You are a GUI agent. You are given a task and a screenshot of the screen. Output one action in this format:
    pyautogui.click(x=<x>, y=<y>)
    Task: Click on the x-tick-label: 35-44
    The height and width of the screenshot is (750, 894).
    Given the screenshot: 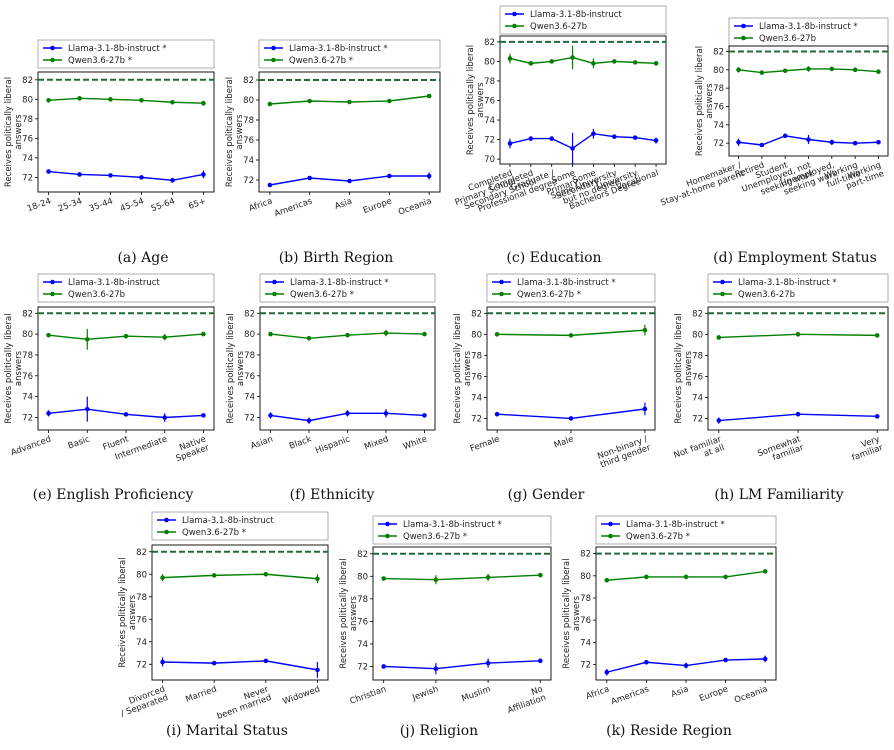 What is the action you would take?
    pyautogui.click(x=101, y=205)
    